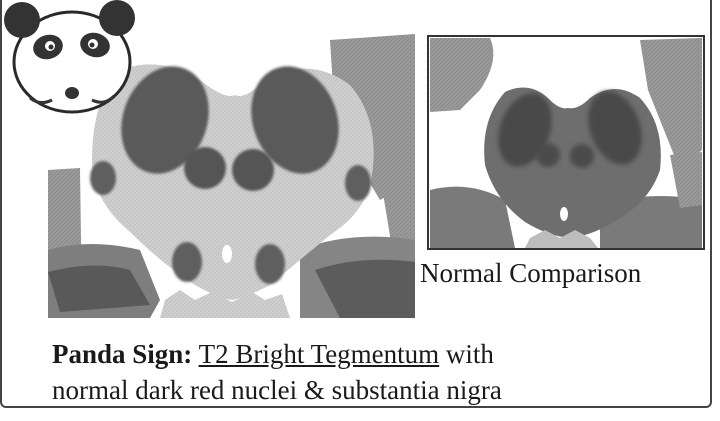  I want to click on comparison-right-mid-tissue, so click(686, 180).